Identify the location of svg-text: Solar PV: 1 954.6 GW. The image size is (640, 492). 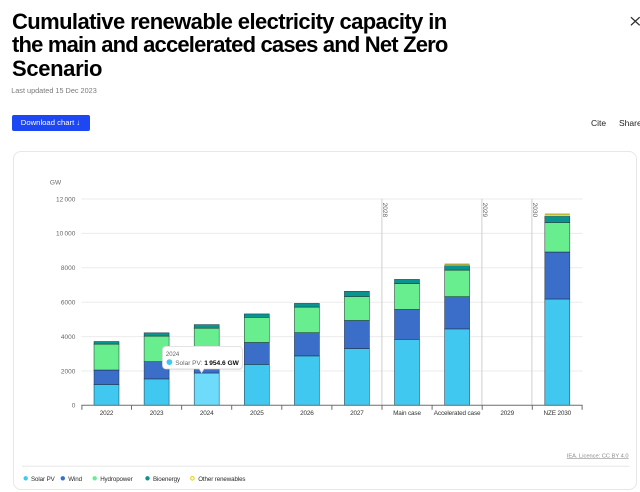
(207, 363).